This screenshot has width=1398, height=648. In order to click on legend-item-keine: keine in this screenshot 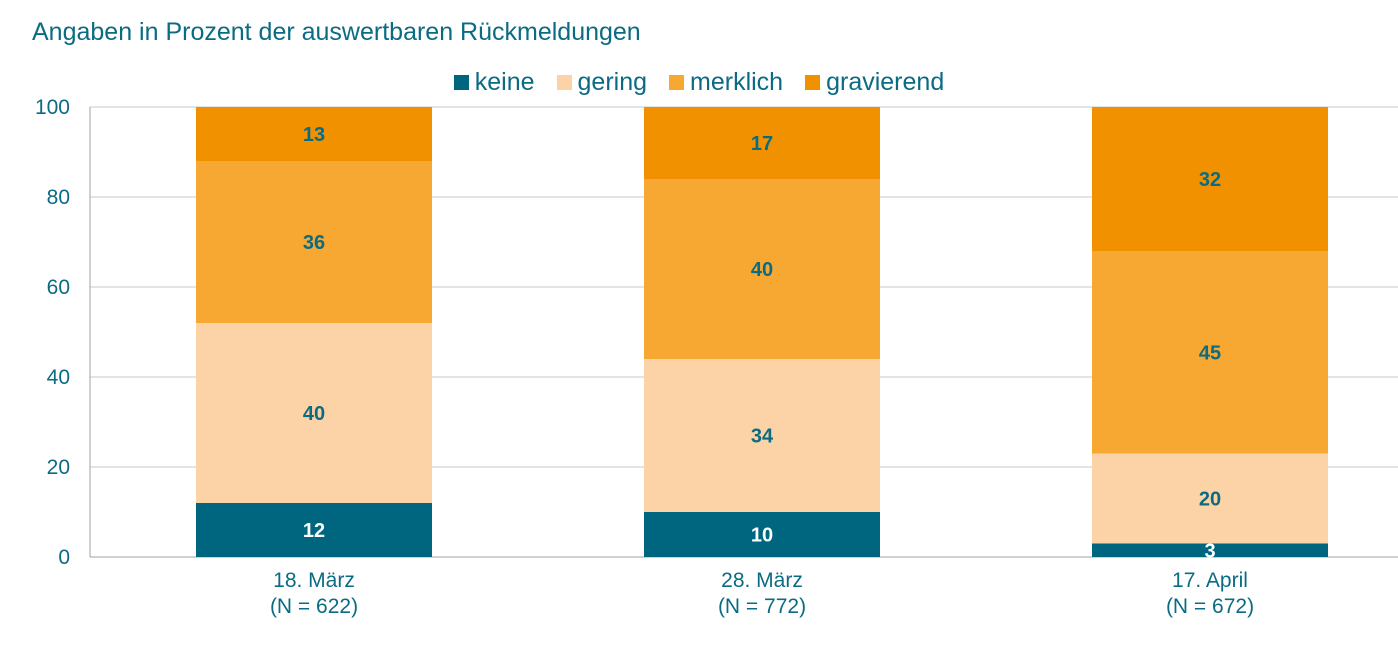, I will do `click(494, 82)`.